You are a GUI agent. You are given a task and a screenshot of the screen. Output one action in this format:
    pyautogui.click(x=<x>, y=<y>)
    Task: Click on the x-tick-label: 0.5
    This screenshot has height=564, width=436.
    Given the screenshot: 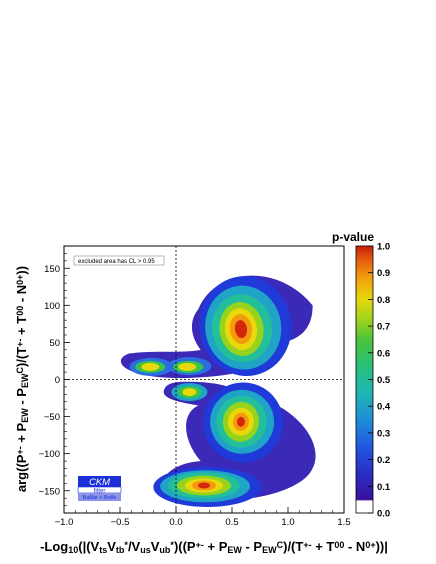 What is the action you would take?
    pyautogui.click(x=231, y=522)
    